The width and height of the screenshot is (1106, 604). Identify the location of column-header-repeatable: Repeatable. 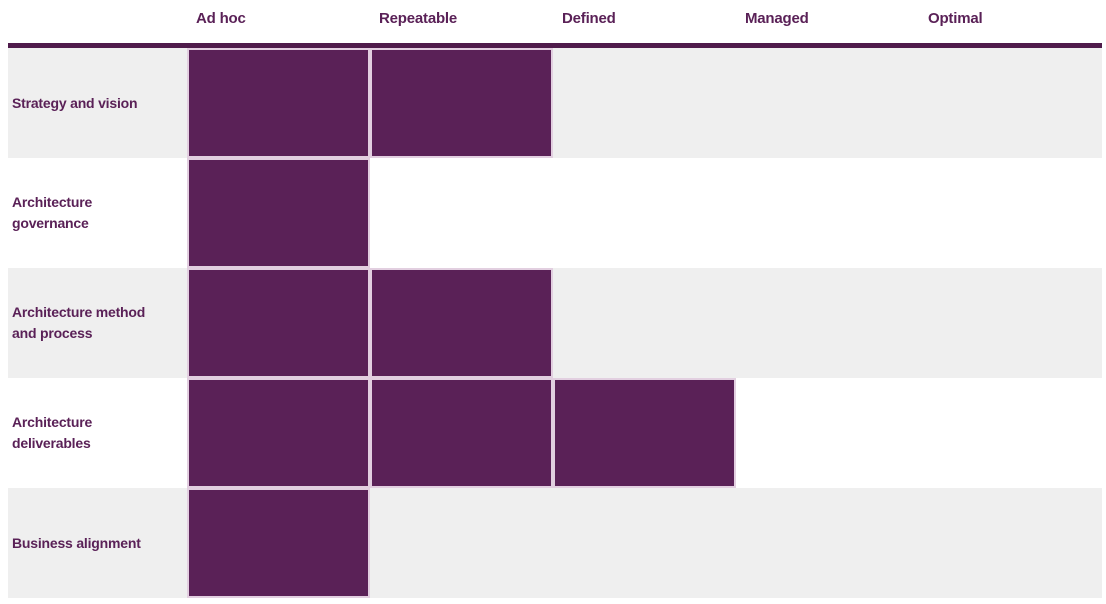
(418, 18).